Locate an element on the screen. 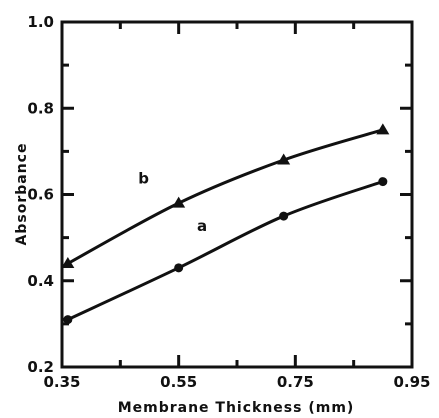 The height and width of the screenshot is (418, 439). x-tick-label: 0.75 is located at coordinates (295, 382).